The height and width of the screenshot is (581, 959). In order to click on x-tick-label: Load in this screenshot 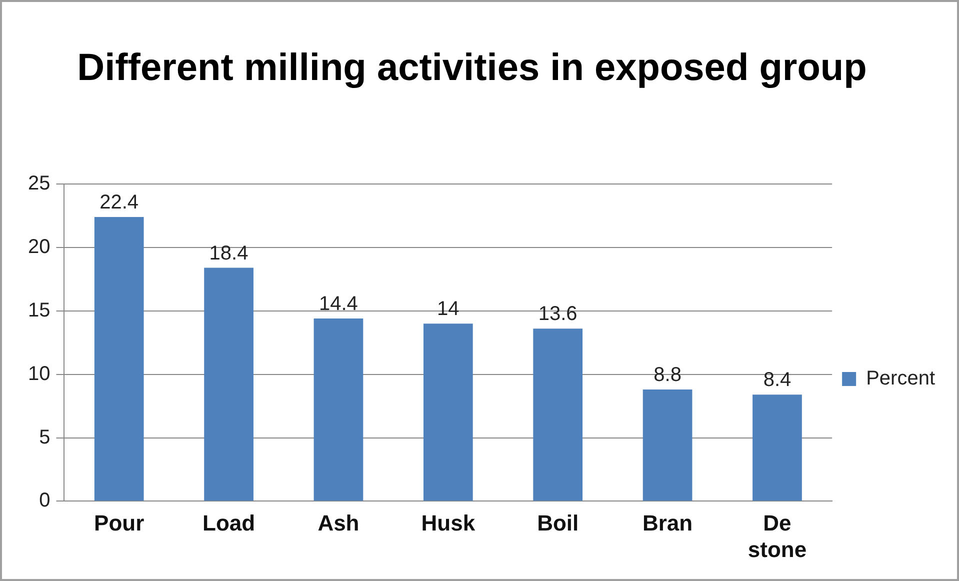, I will do `click(229, 523)`.